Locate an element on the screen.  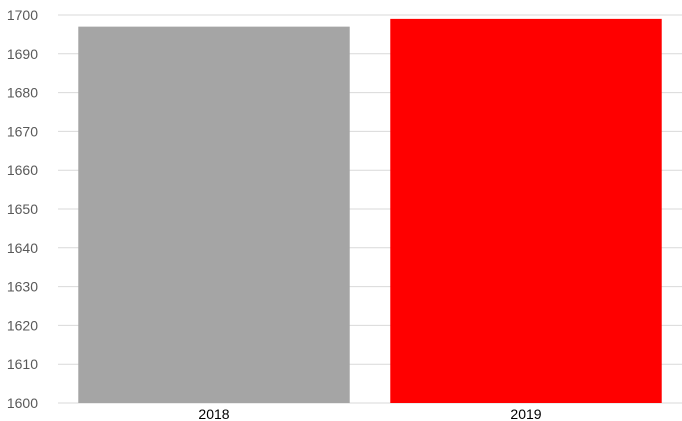
y-tick-label: 1630 is located at coordinates (22, 287).